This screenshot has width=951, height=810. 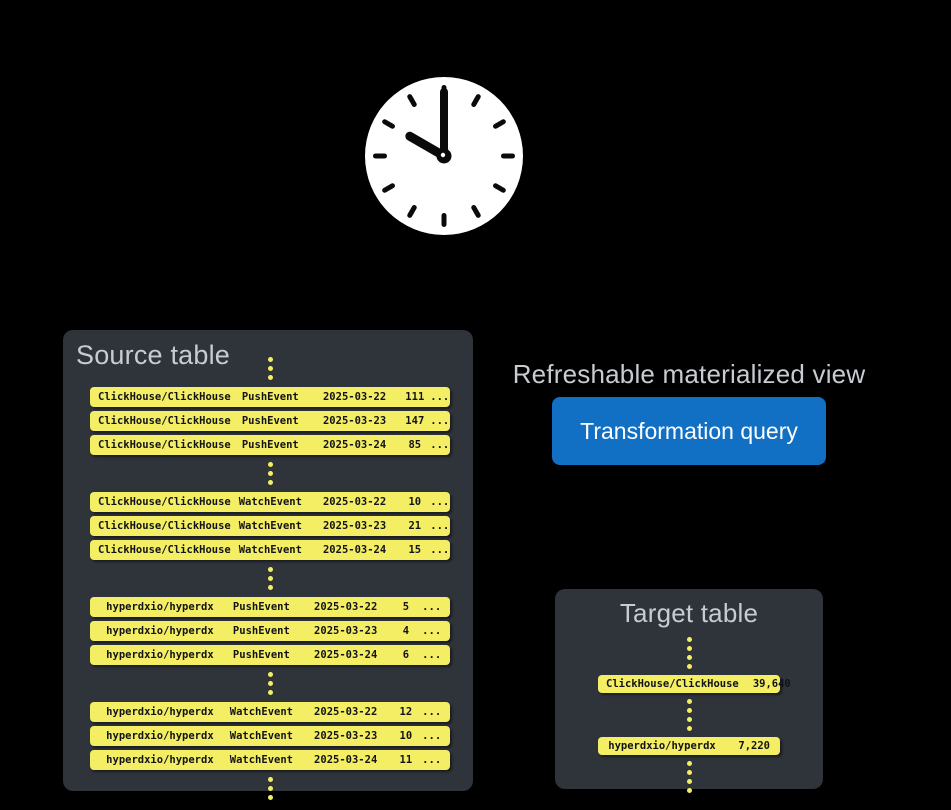 I want to click on target-row: ClickHouse/ClickHouse 39,640, so click(x=694, y=684).